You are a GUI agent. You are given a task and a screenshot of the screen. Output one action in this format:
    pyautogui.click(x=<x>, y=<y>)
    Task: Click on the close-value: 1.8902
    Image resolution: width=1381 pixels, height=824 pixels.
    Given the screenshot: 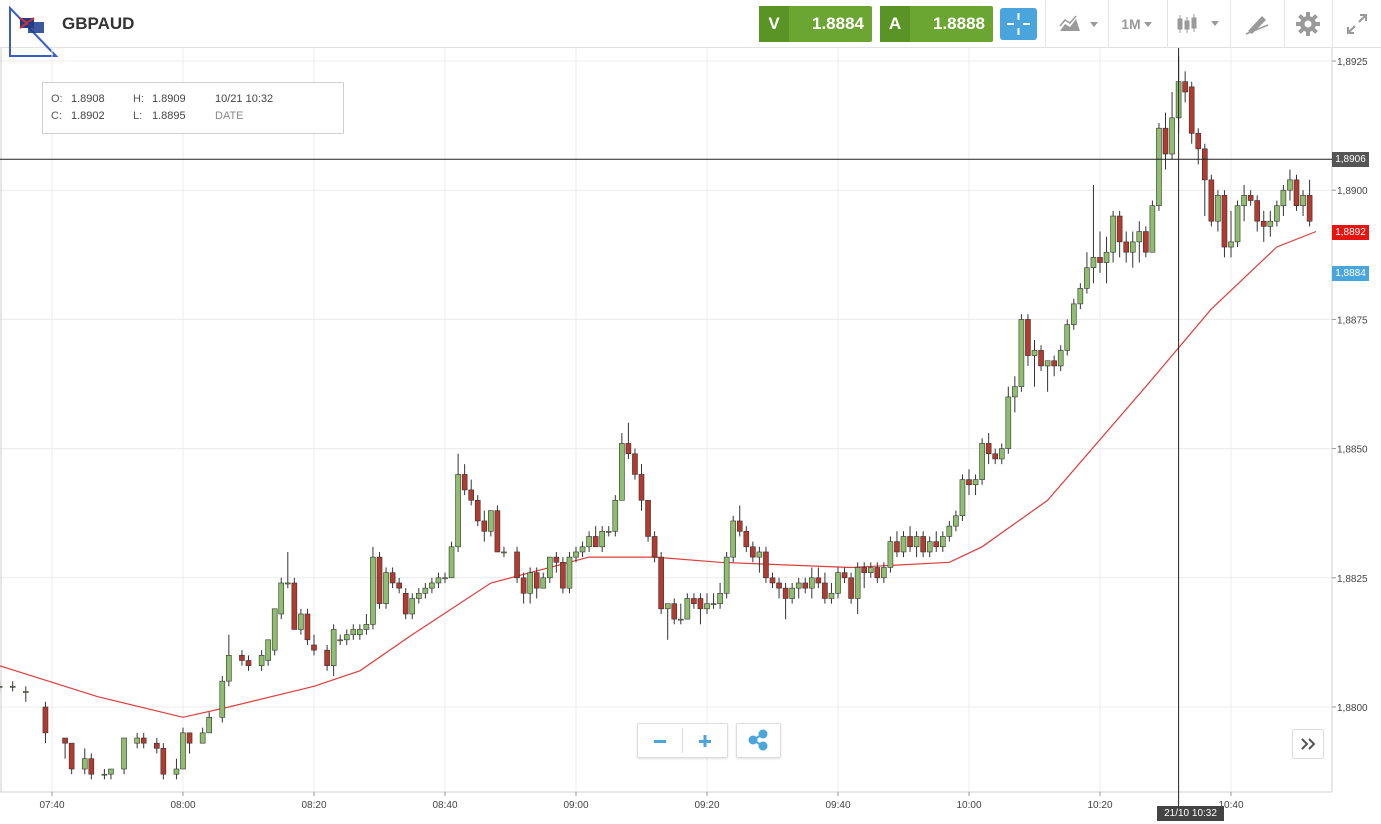 What is the action you would take?
    pyautogui.click(x=88, y=116)
    